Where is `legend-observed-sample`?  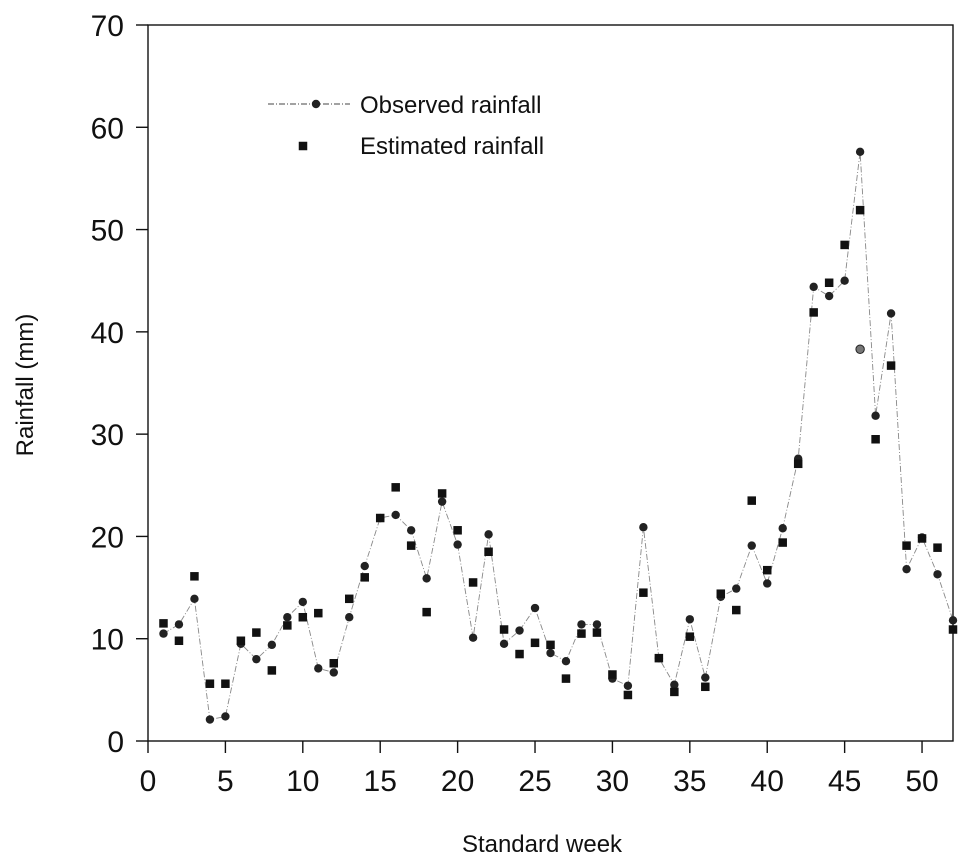
legend-observed-sample is located at coordinates (309, 104).